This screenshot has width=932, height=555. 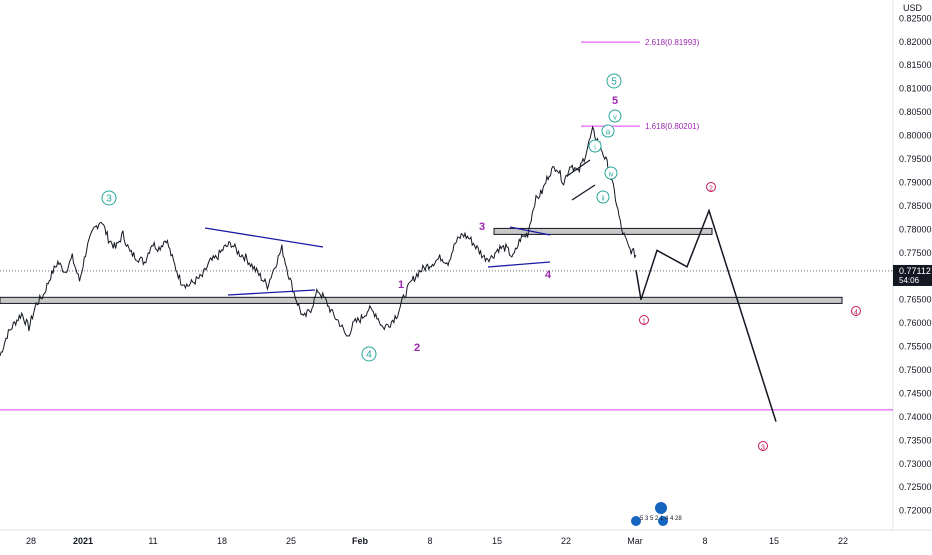 I want to click on price-tick-label: 0.80500, so click(x=915, y=112).